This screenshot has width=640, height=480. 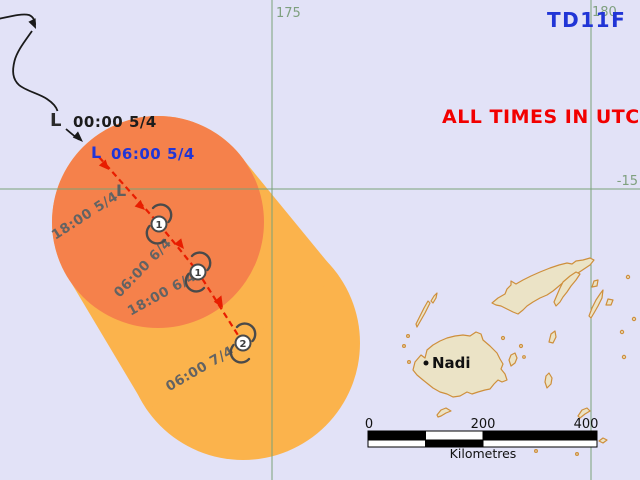 I want to click on scalebar-tick-200: 200, so click(x=483, y=424).